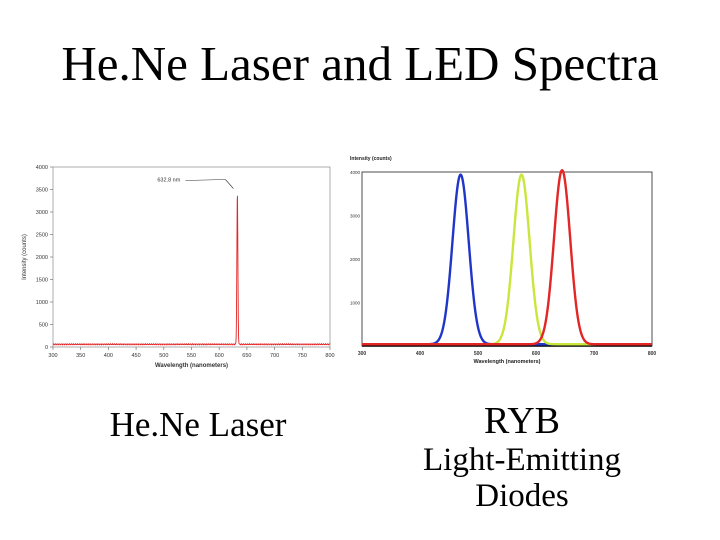 The width and height of the screenshot is (720, 540). What do you see at coordinates (80, 356) in the screenshot?
I see `x-tick-label: 350` at bounding box center [80, 356].